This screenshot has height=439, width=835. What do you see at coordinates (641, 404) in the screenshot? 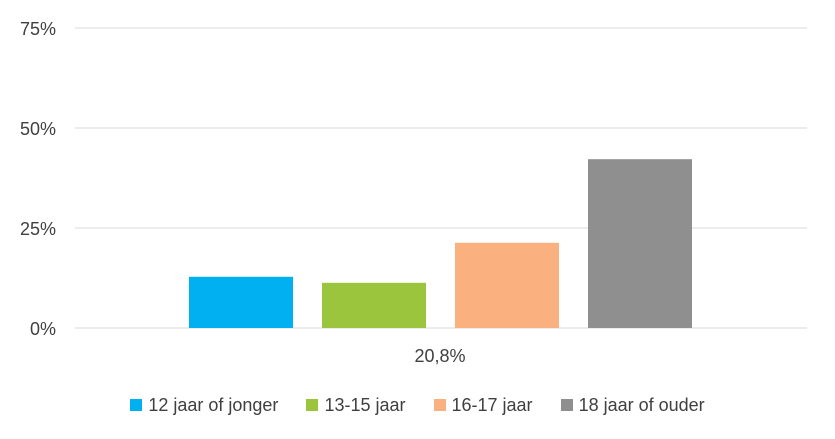
I see `legend-label: 18 jaar of ouder` at bounding box center [641, 404].